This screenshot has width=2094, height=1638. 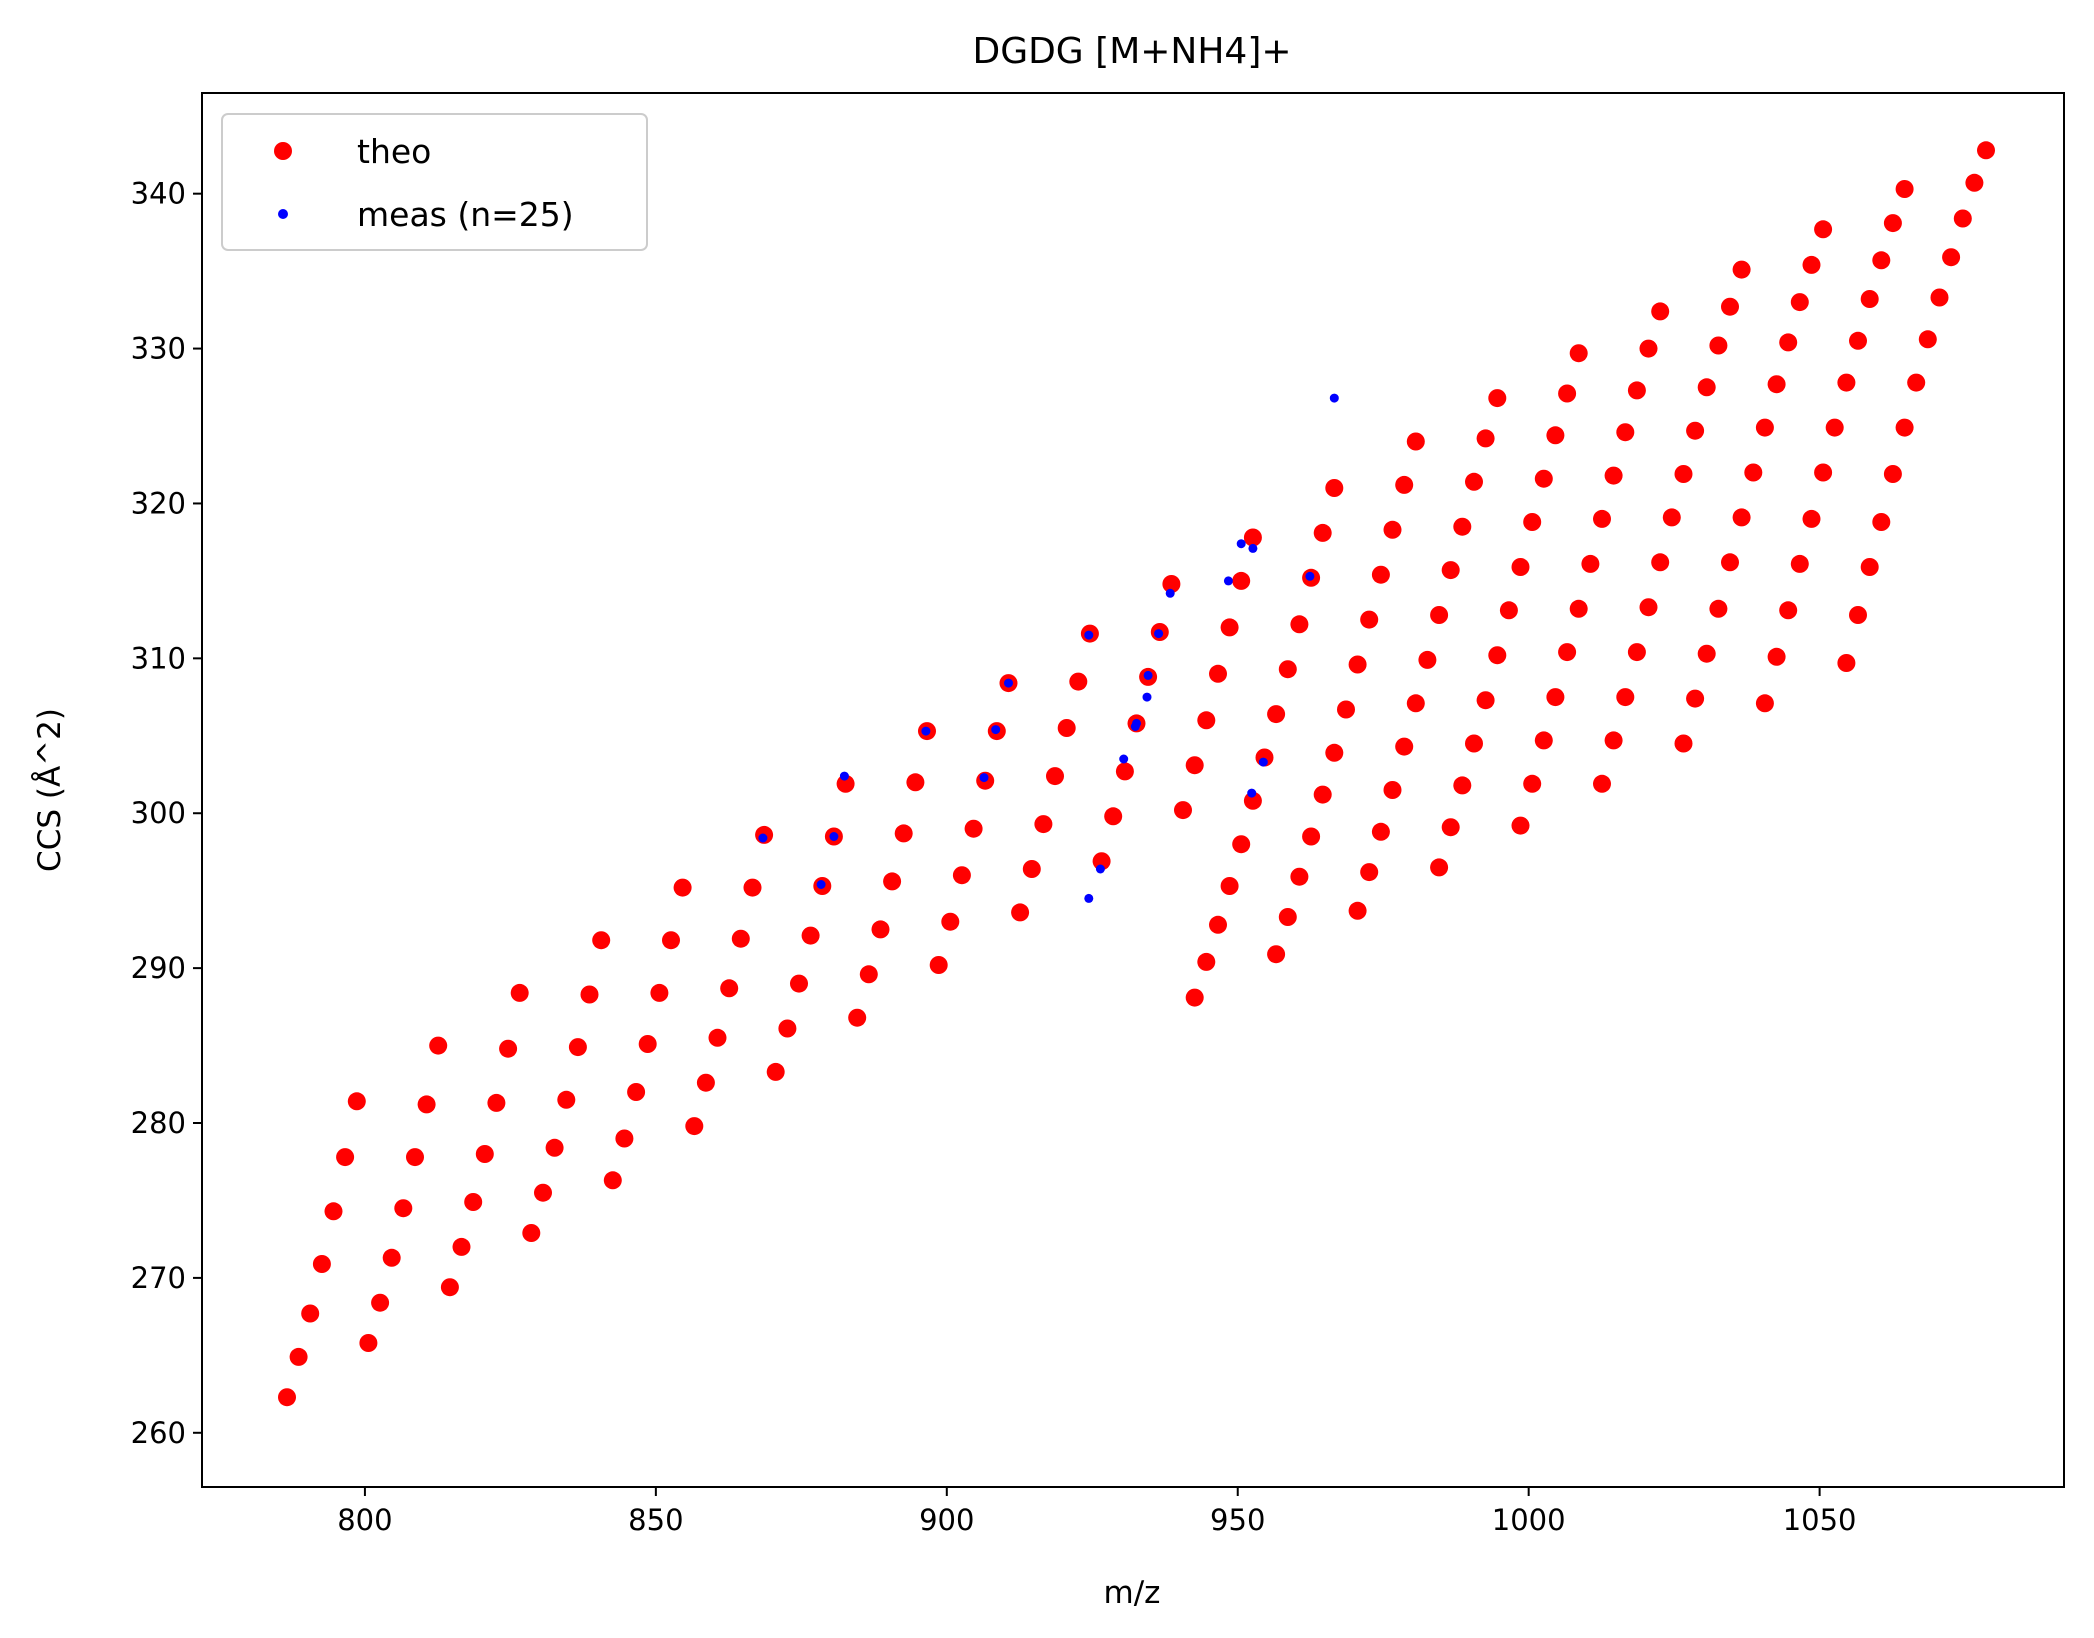 I want to click on x-tick-label: 850, so click(x=655, y=1520).